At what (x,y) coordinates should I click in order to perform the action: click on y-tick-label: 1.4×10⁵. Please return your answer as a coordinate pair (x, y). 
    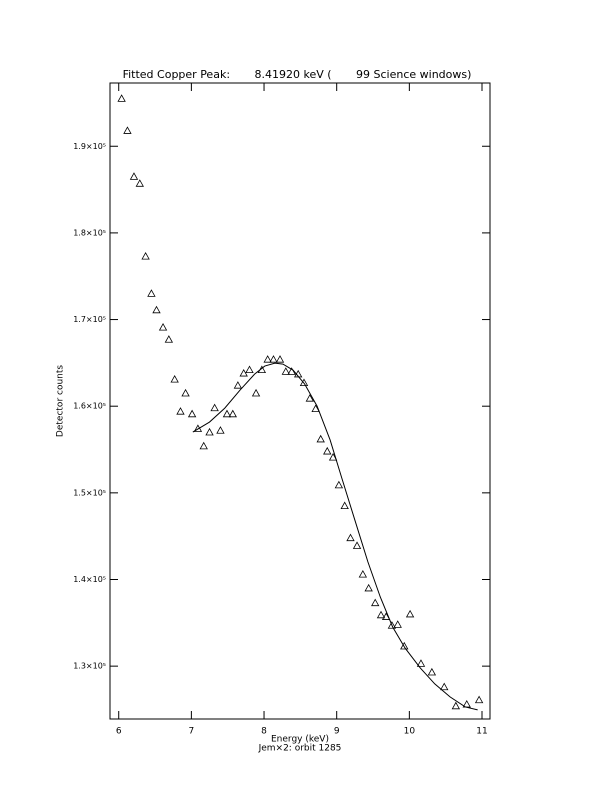
    Looking at the image, I should click on (89, 579).